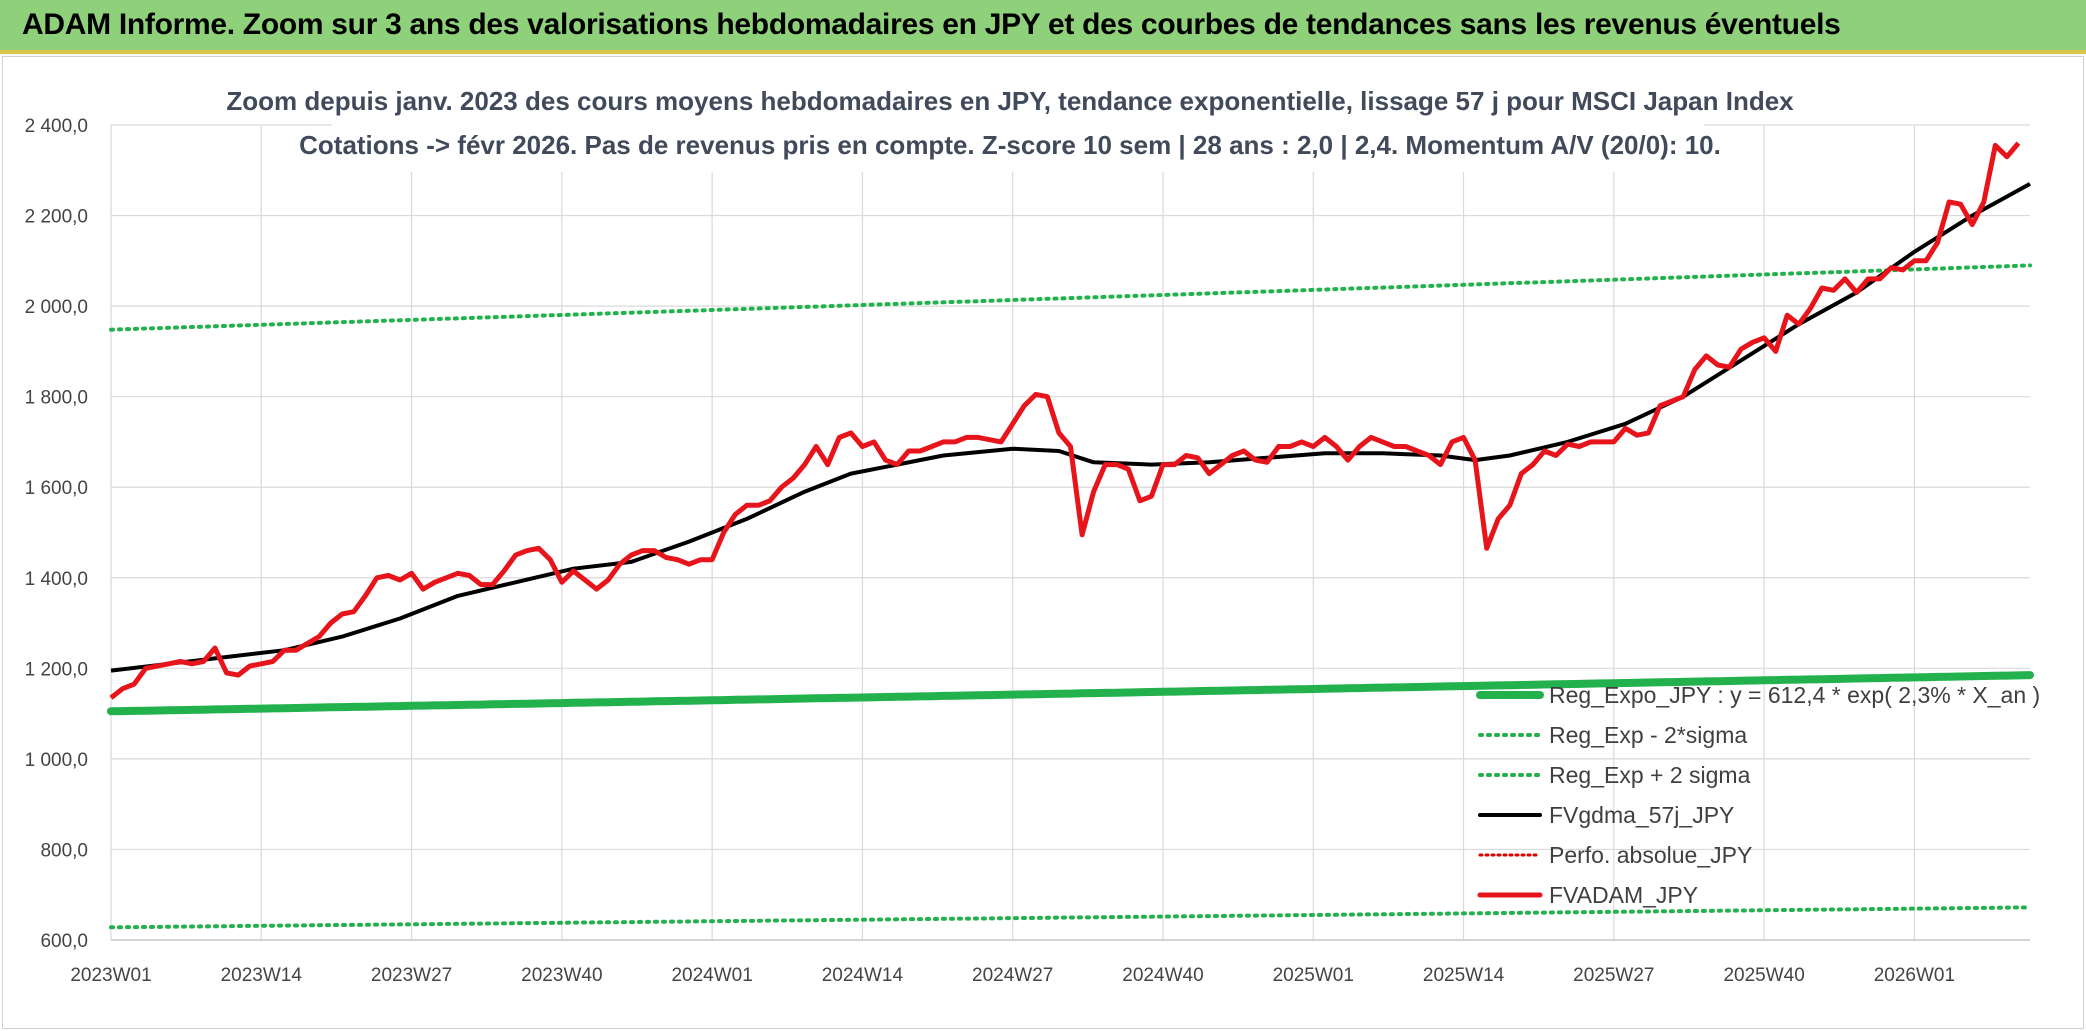 The width and height of the screenshot is (2086, 1031). I want to click on title-backdrop, so click(1018, 126).